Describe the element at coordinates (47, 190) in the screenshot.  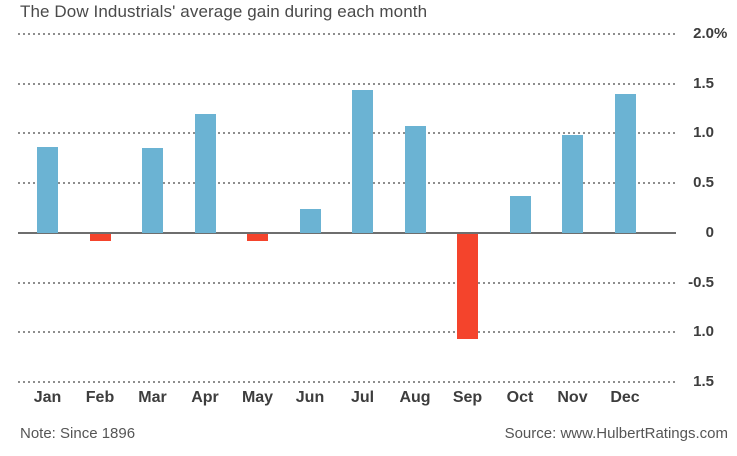
I see `bar-jan` at that location.